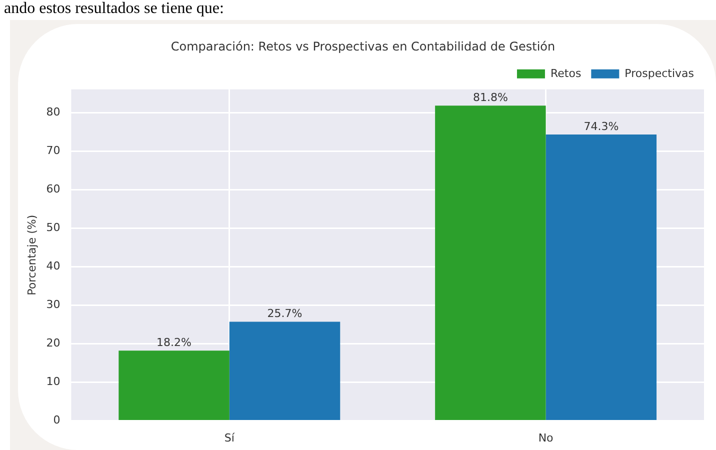  What do you see at coordinates (659, 73) in the screenshot?
I see `legend-label: Prospectivas` at bounding box center [659, 73].